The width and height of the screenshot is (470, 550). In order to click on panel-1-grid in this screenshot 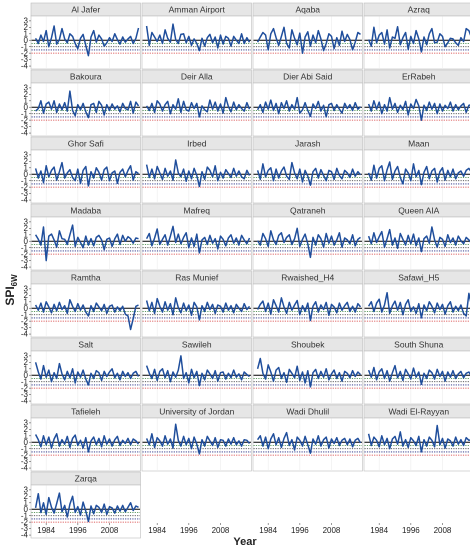, I will do `click(188, 42)`.